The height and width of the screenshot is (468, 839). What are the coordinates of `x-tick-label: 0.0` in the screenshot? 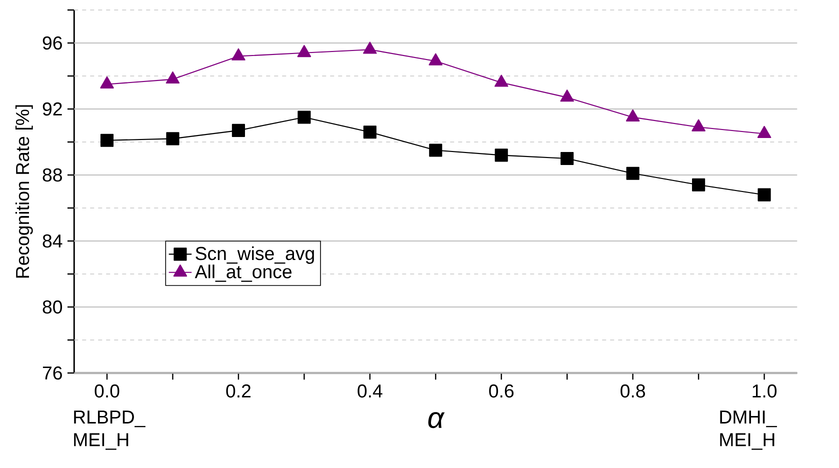 It's located at (107, 391).